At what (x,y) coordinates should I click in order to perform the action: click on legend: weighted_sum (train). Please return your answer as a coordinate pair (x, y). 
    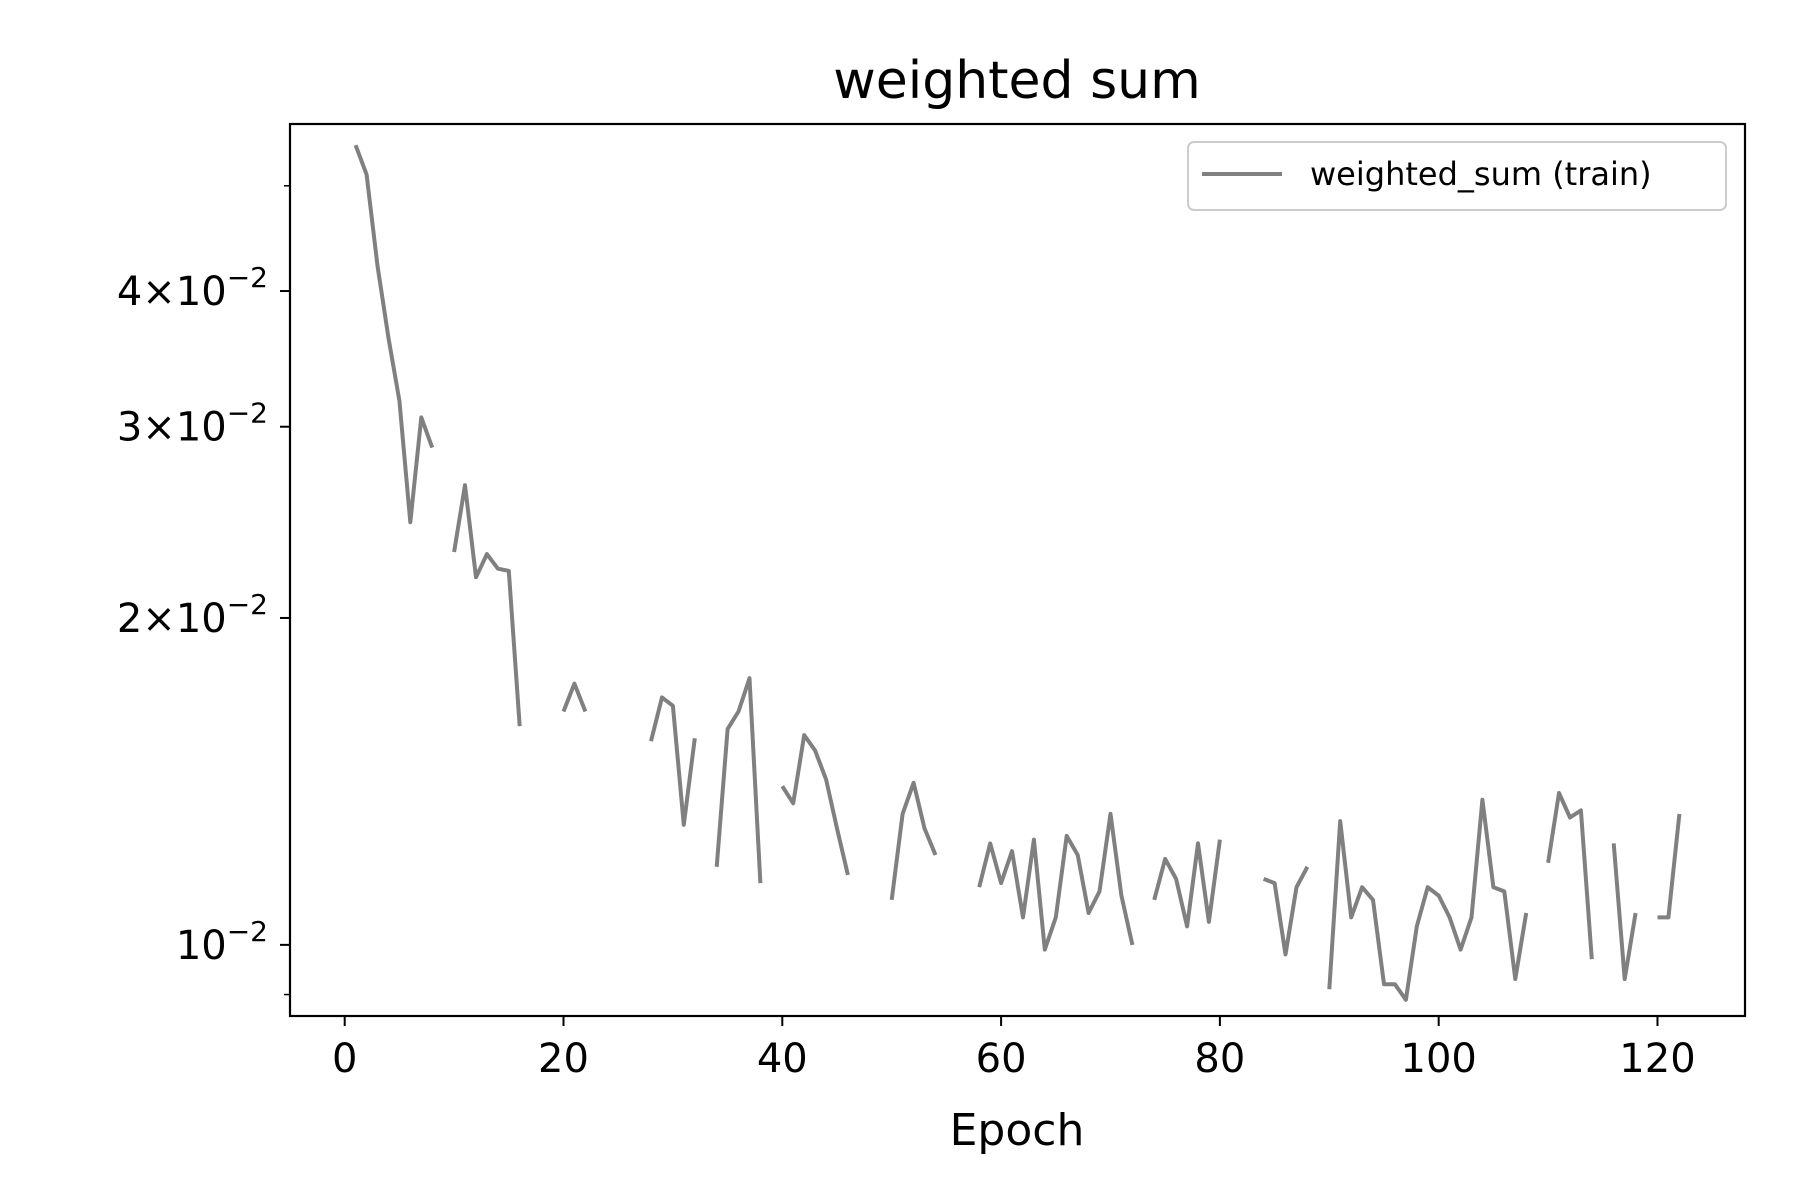
    Looking at the image, I should click on (1457, 176).